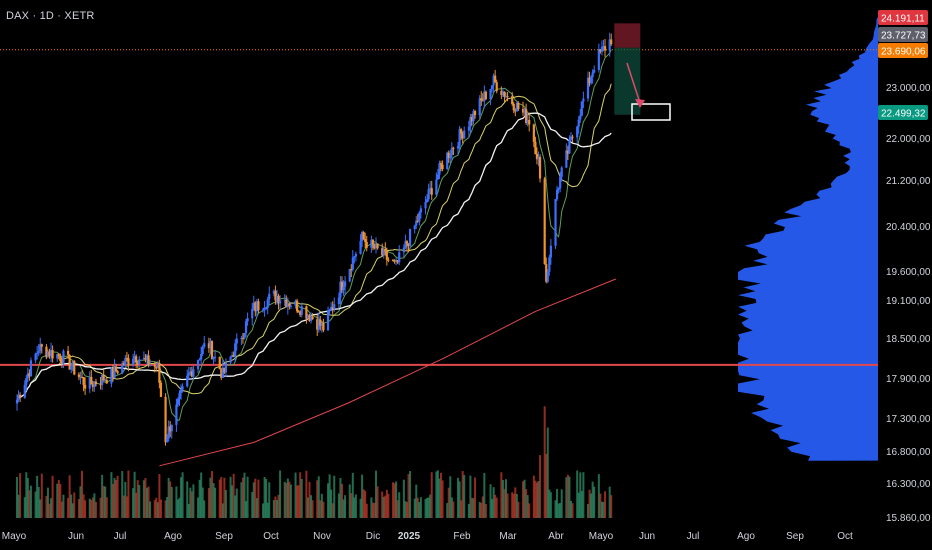  I want to click on projection-arrow, so click(635, 85).